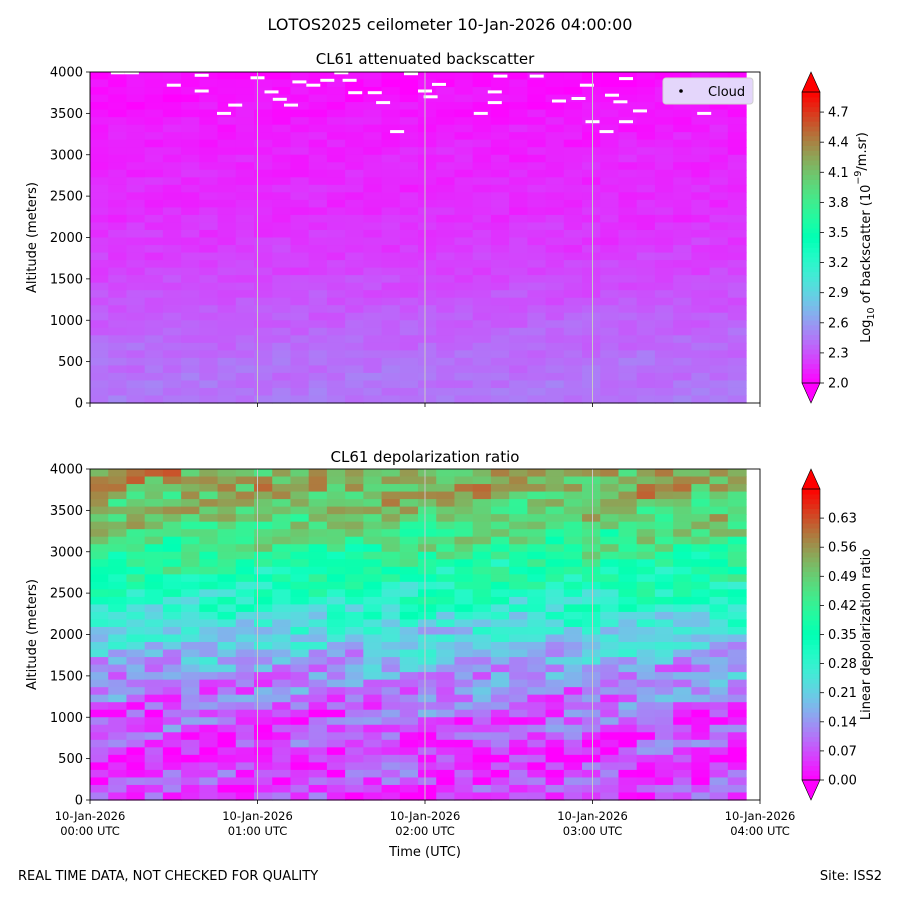  What do you see at coordinates (811, 744) in the screenshot?
I see `colorbar-band` at bounding box center [811, 744].